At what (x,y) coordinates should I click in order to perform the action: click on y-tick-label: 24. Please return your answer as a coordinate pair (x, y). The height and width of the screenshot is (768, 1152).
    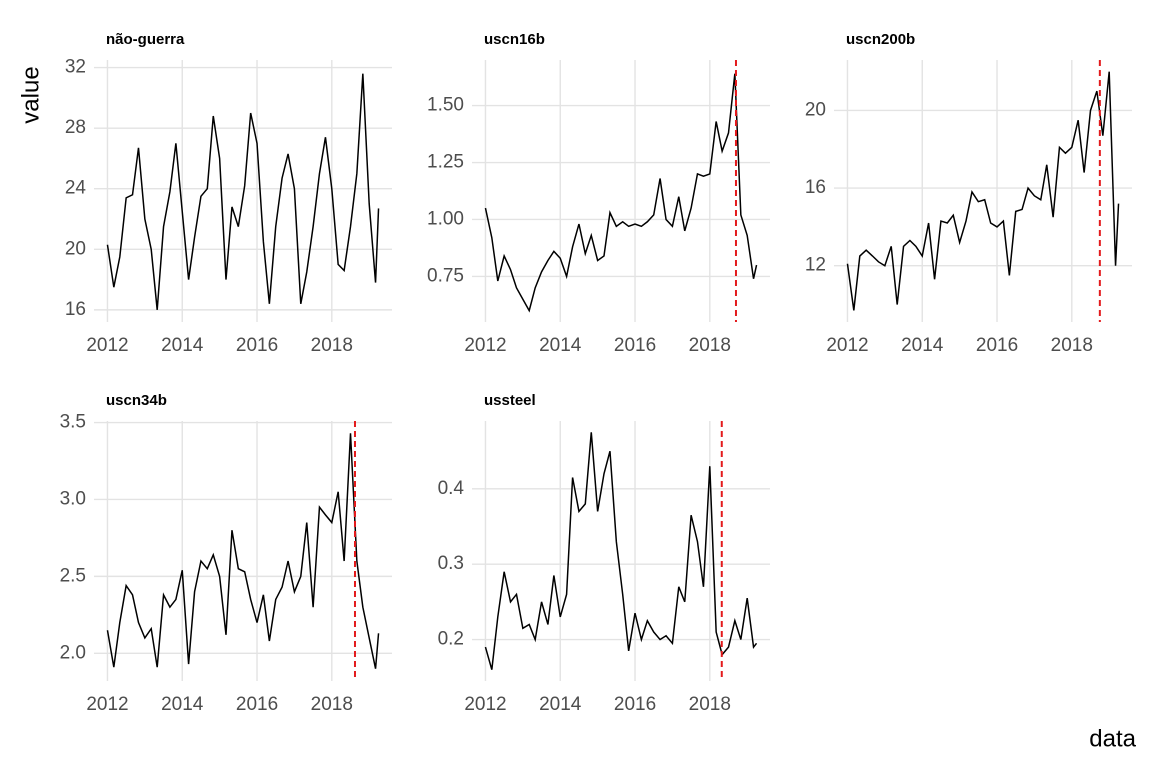
    Looking at the image, I should click on (76, 188).